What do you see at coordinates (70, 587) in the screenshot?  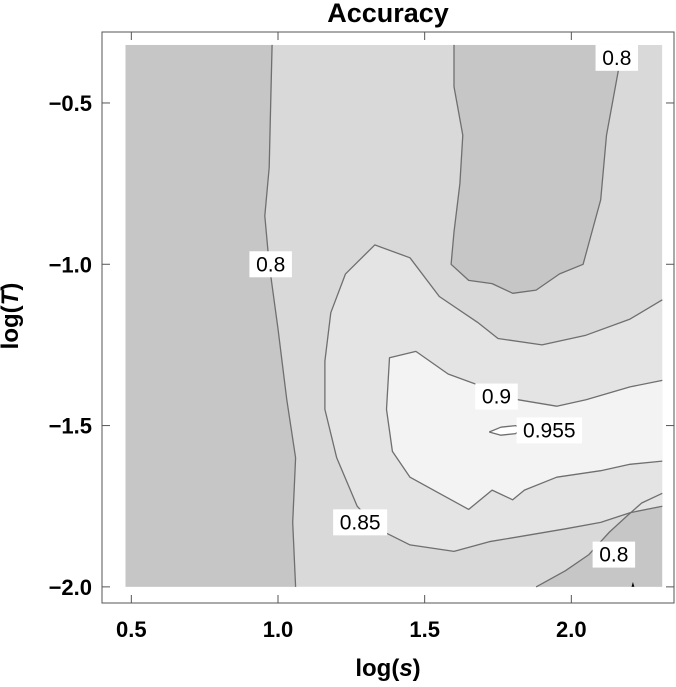 I see `y-tick-label: −2.0` at bounding box center [70, 587].